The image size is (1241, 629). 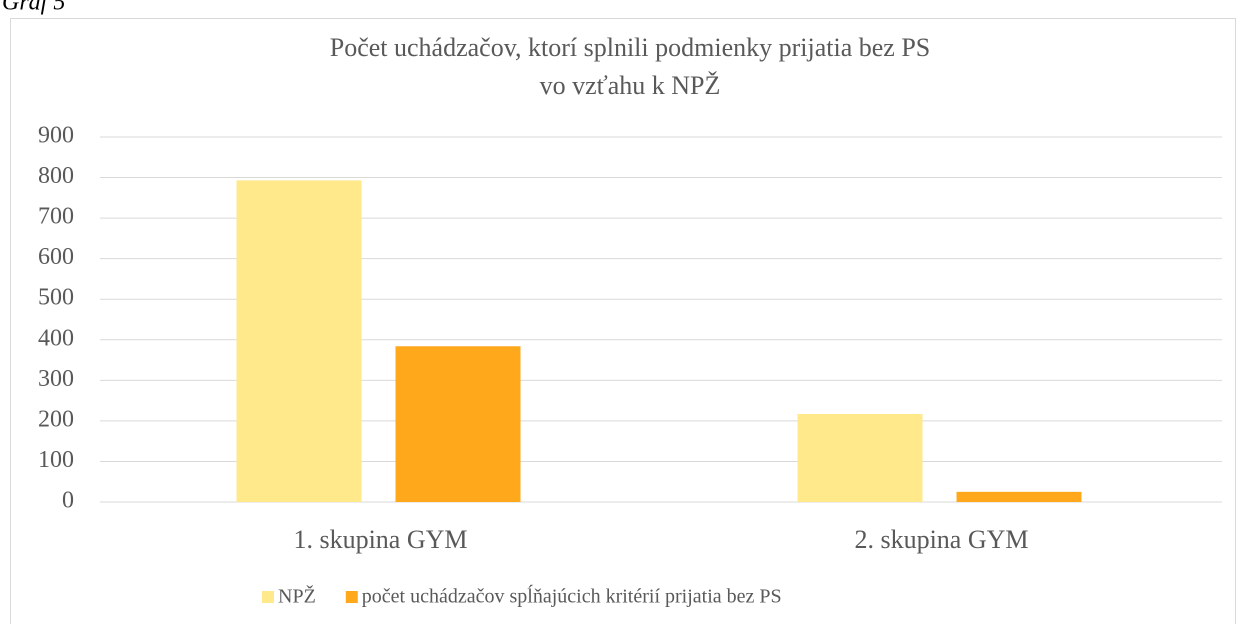 What do you see at coordinates (941, 539) in the screenshot?
I see `x-tick-label: 2. skupina GYM` at bounding box center [941, 539].